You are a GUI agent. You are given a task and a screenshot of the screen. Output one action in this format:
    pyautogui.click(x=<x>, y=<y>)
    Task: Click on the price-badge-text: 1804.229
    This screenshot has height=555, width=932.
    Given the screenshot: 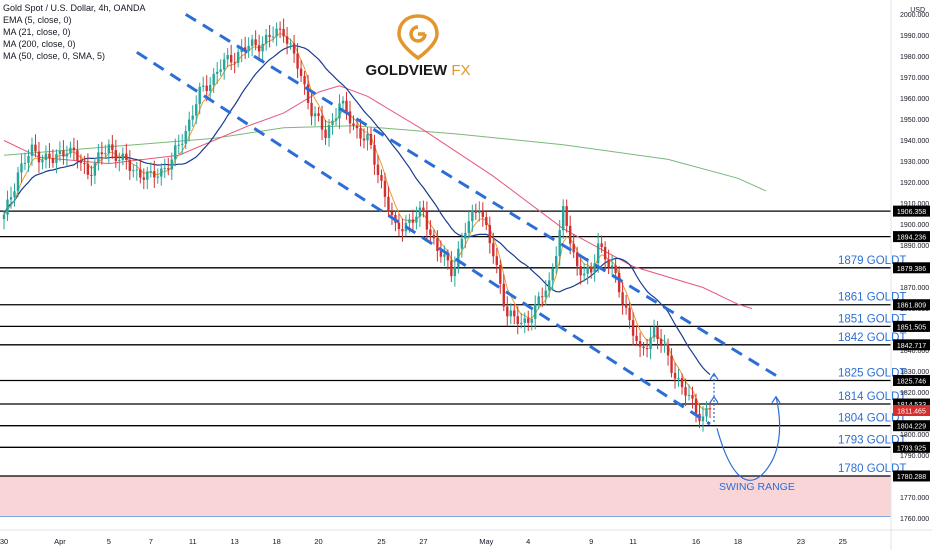 What is the action you would take?
    pyautogui.click(x=911, y=427)
    